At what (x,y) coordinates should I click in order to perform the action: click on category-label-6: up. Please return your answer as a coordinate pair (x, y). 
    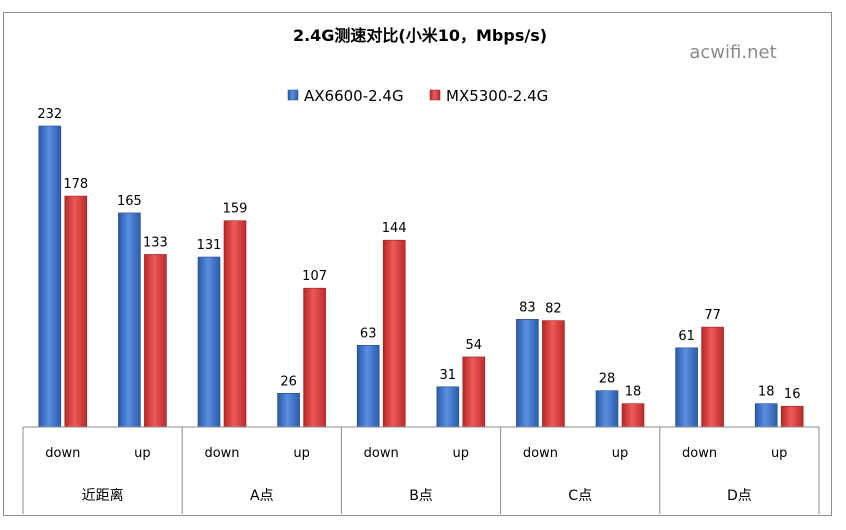
    Looking at the image, I should click on (461, 453).